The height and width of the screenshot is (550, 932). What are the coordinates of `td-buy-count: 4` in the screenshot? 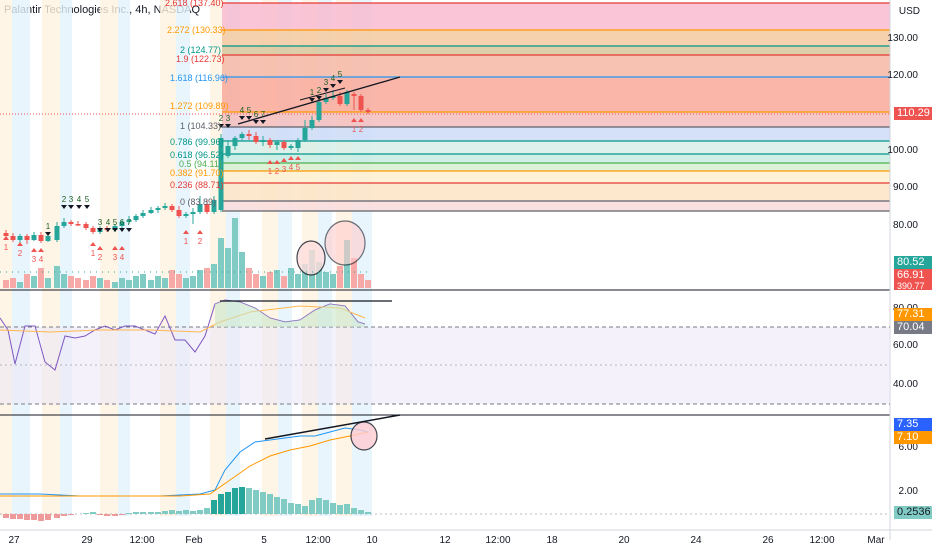 It's located at (41, 259).